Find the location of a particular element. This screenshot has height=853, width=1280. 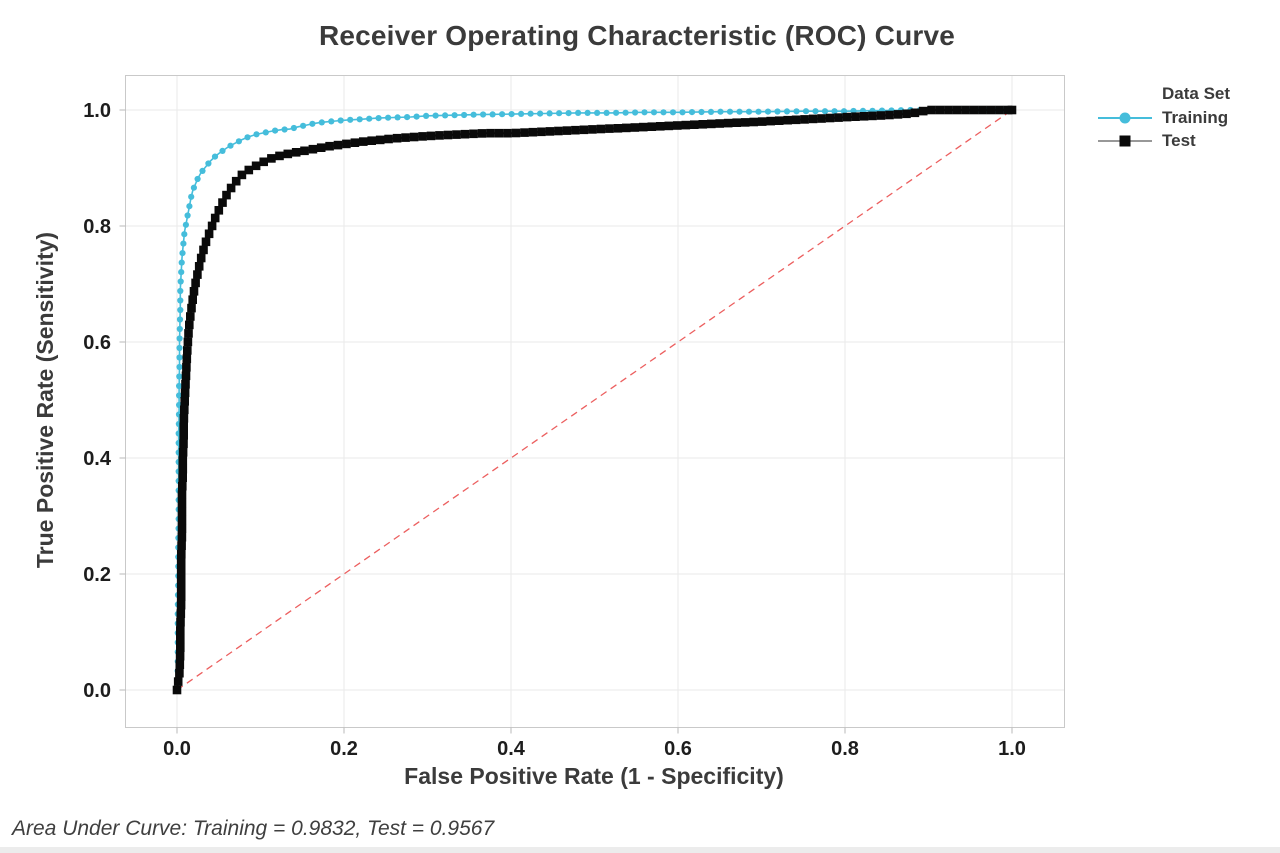

legend-item-test: Test is located at coordinates (1181, 140).